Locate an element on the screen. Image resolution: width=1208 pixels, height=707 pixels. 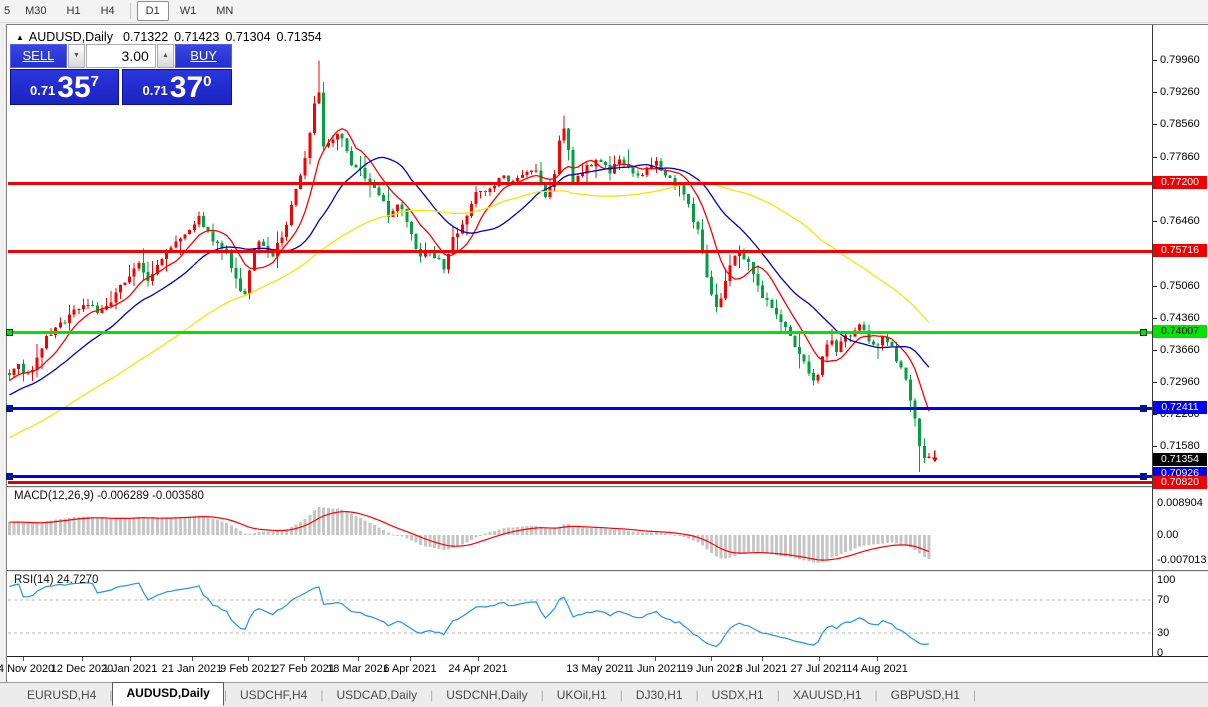
time-axis-label: 13 May 2021 is located at coordinates (598, 669).